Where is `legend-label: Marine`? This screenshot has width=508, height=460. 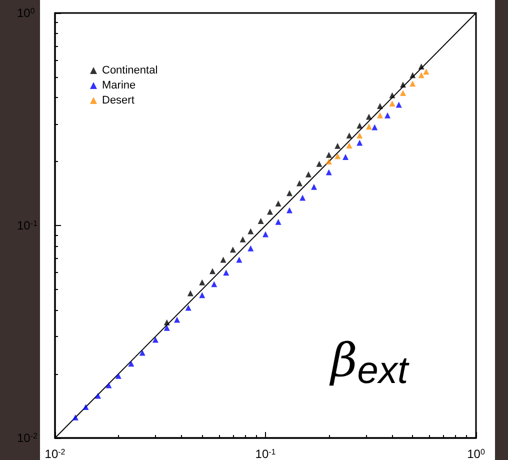
legend-label: Marine is located at coordinates (119, 86).